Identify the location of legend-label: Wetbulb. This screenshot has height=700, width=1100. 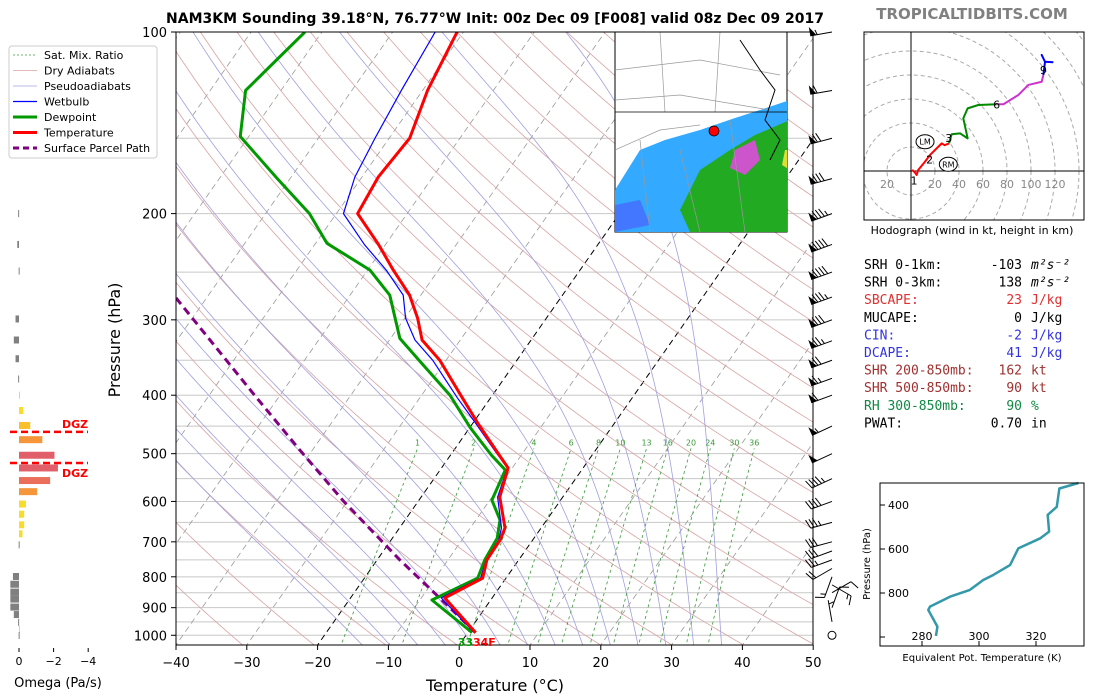
(66, 102).